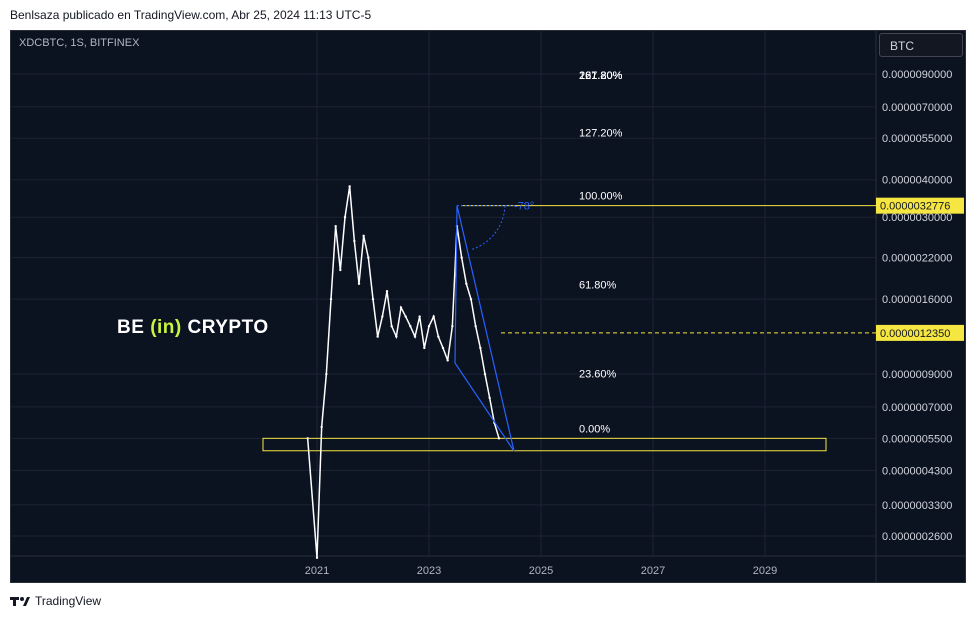 The height and width of the screenshot is (619, 977). What do you see at coordinates (601, 197) in the screenshot?
I see `fib-level-label: 100.00%` at bounding box center [601, 197].